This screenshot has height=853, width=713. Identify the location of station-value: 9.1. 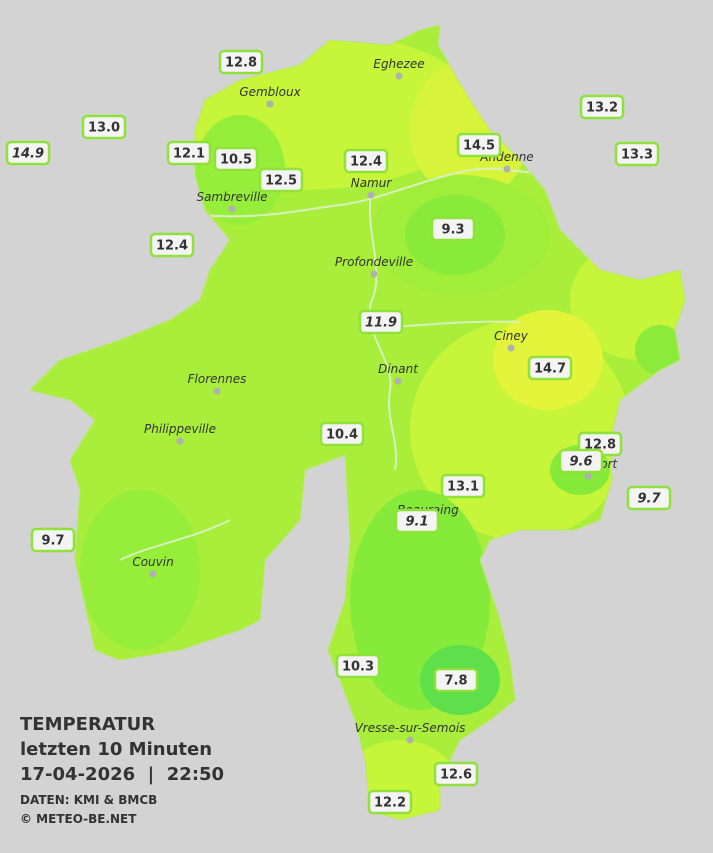
(416, 522).